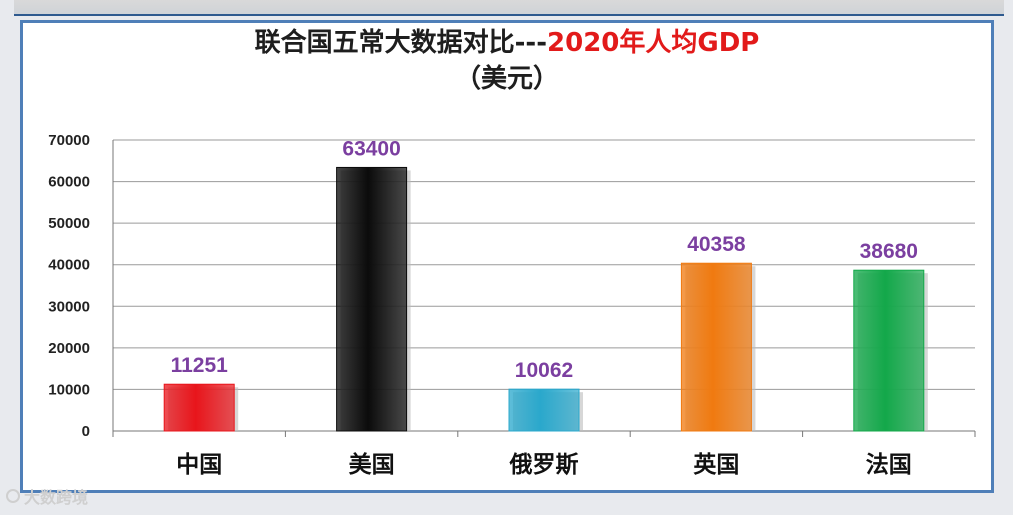 This screenshot has height=515, width=1013. I want to click on data-label: 11251, so click(200, 365).